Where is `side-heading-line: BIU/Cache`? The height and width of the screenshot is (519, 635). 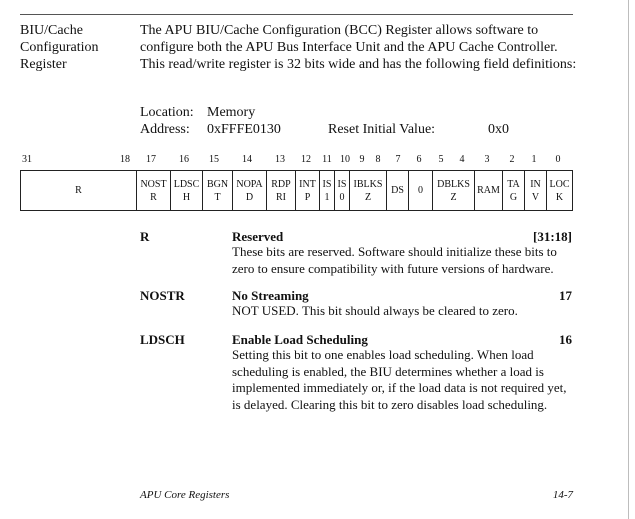 side-heading-line: BIU/Cache is located at coordinates (51, 30).